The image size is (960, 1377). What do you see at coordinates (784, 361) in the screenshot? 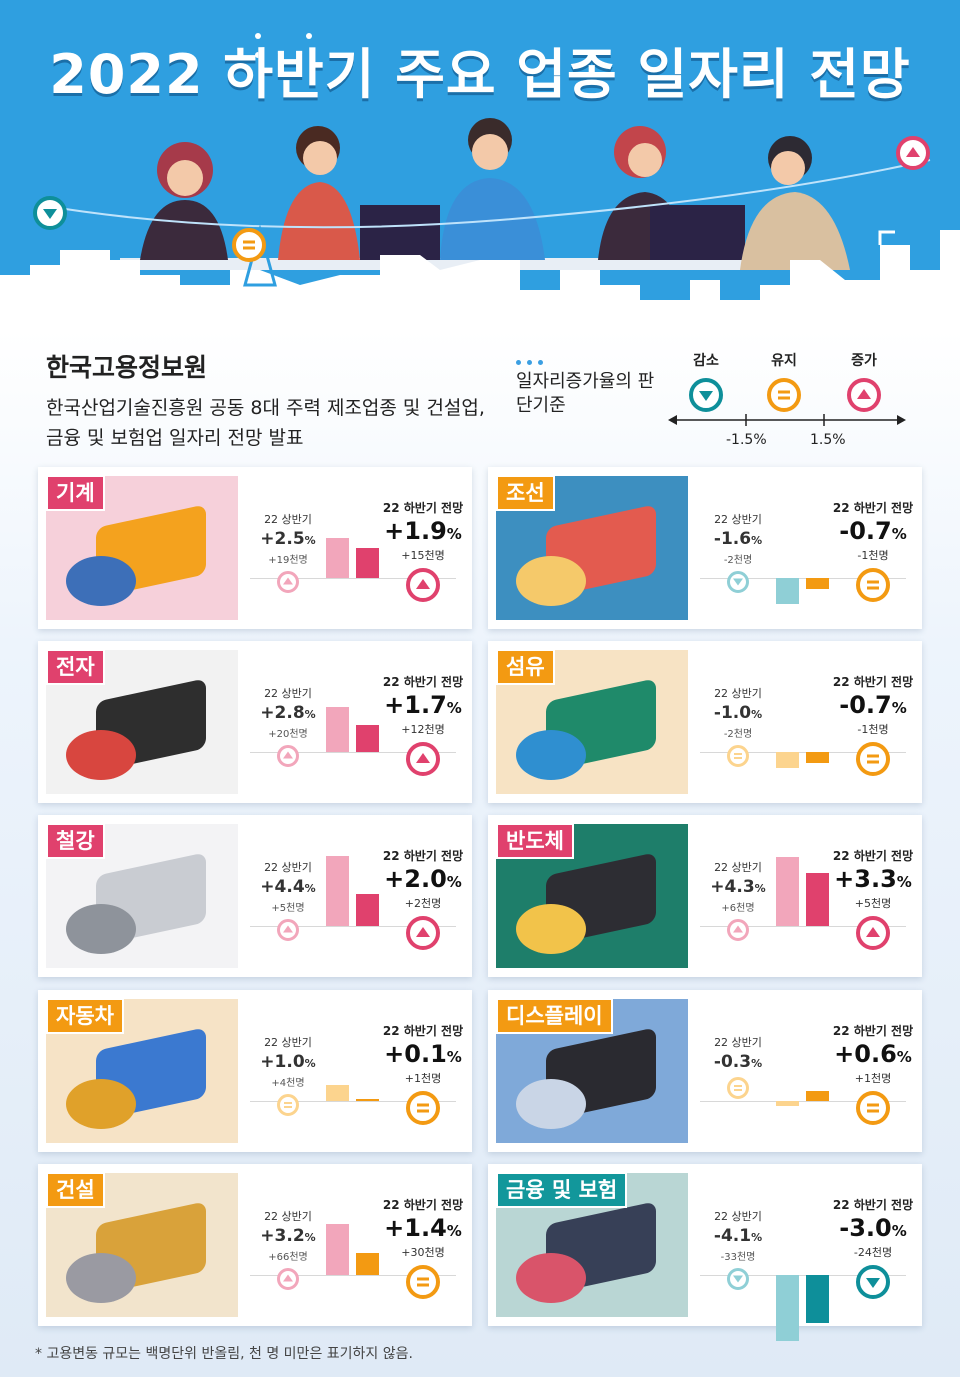
I see `legend-maintain-label: 유지` at bounding box center [784, 361].